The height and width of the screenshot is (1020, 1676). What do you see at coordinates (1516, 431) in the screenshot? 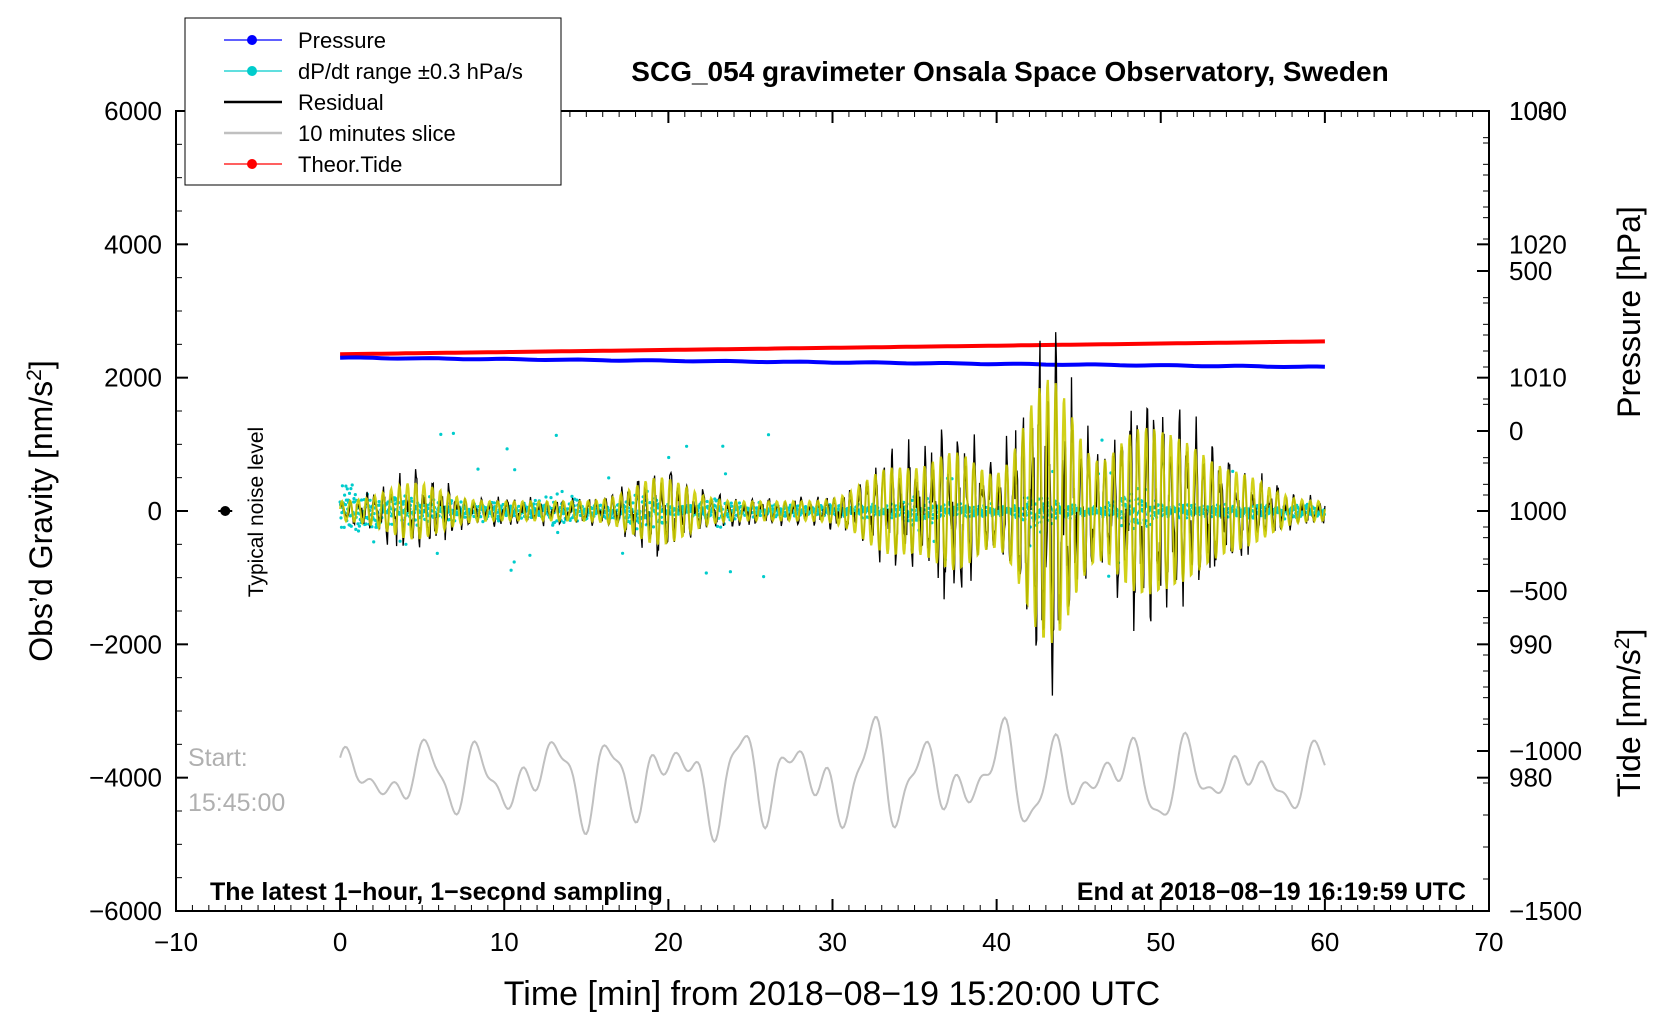
I see `y-tide-tick-label: 0` at bounding box center [1516, 431].